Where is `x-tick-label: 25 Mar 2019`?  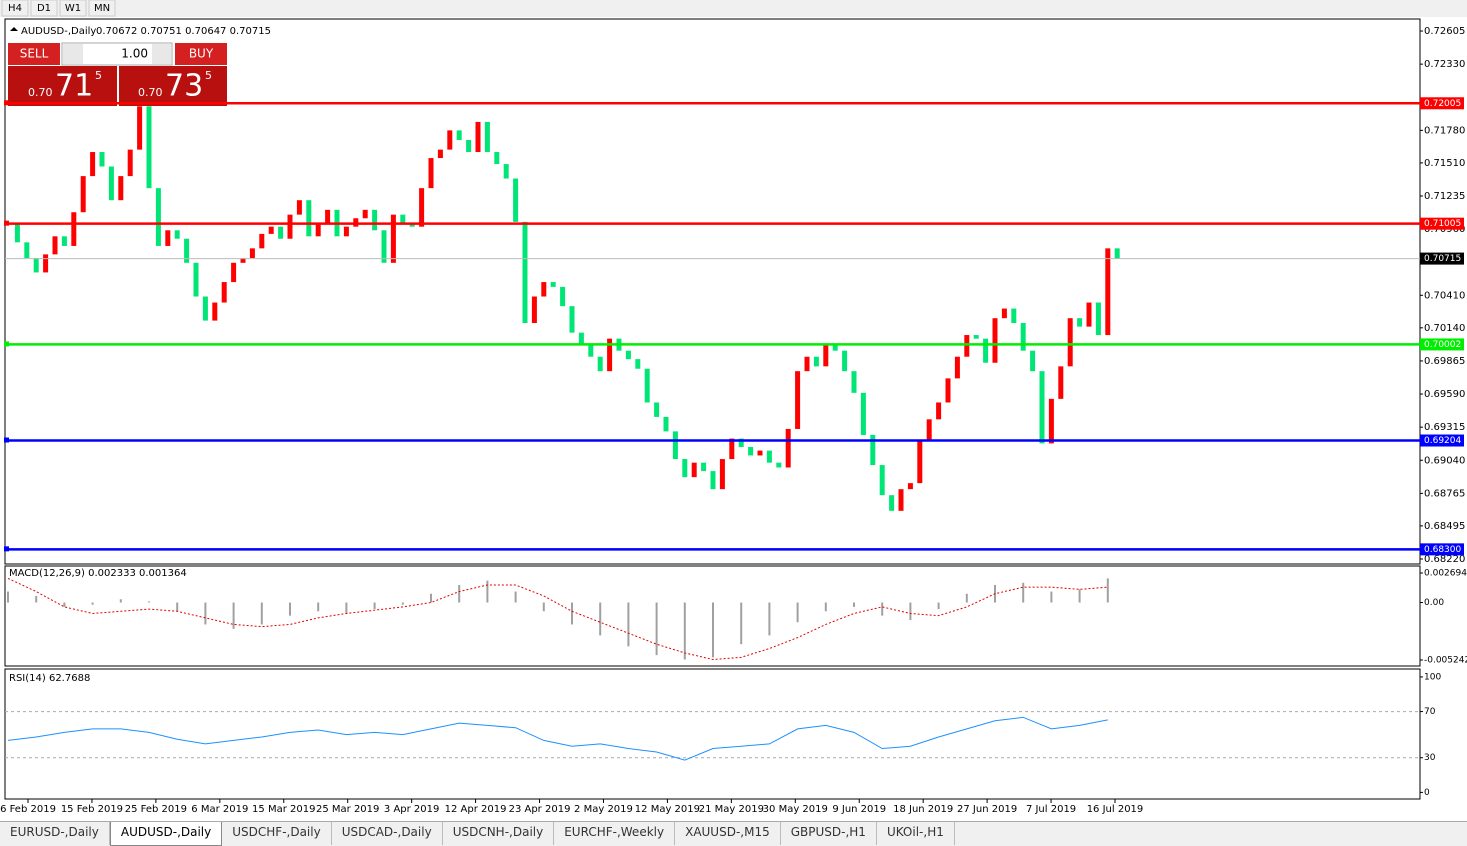
x-tick-label: 25 Mar 2019 is located at coordinates (347, 809).